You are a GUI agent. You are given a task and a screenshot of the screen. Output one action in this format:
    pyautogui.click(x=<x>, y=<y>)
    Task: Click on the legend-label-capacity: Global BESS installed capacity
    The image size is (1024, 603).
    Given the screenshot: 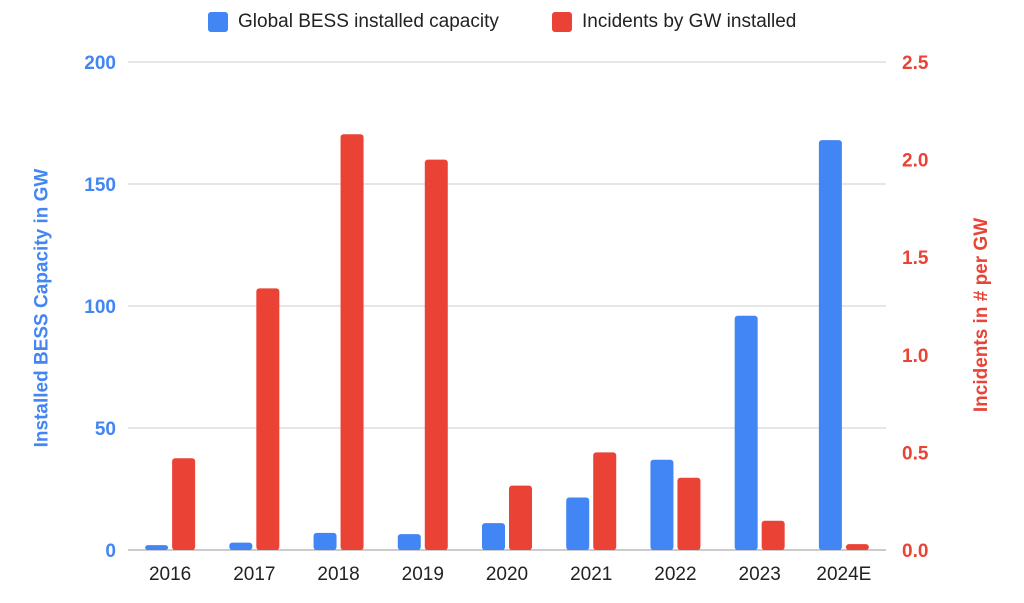 What is the action you would take?
    pyautogui.click(x=368, y=21)
    